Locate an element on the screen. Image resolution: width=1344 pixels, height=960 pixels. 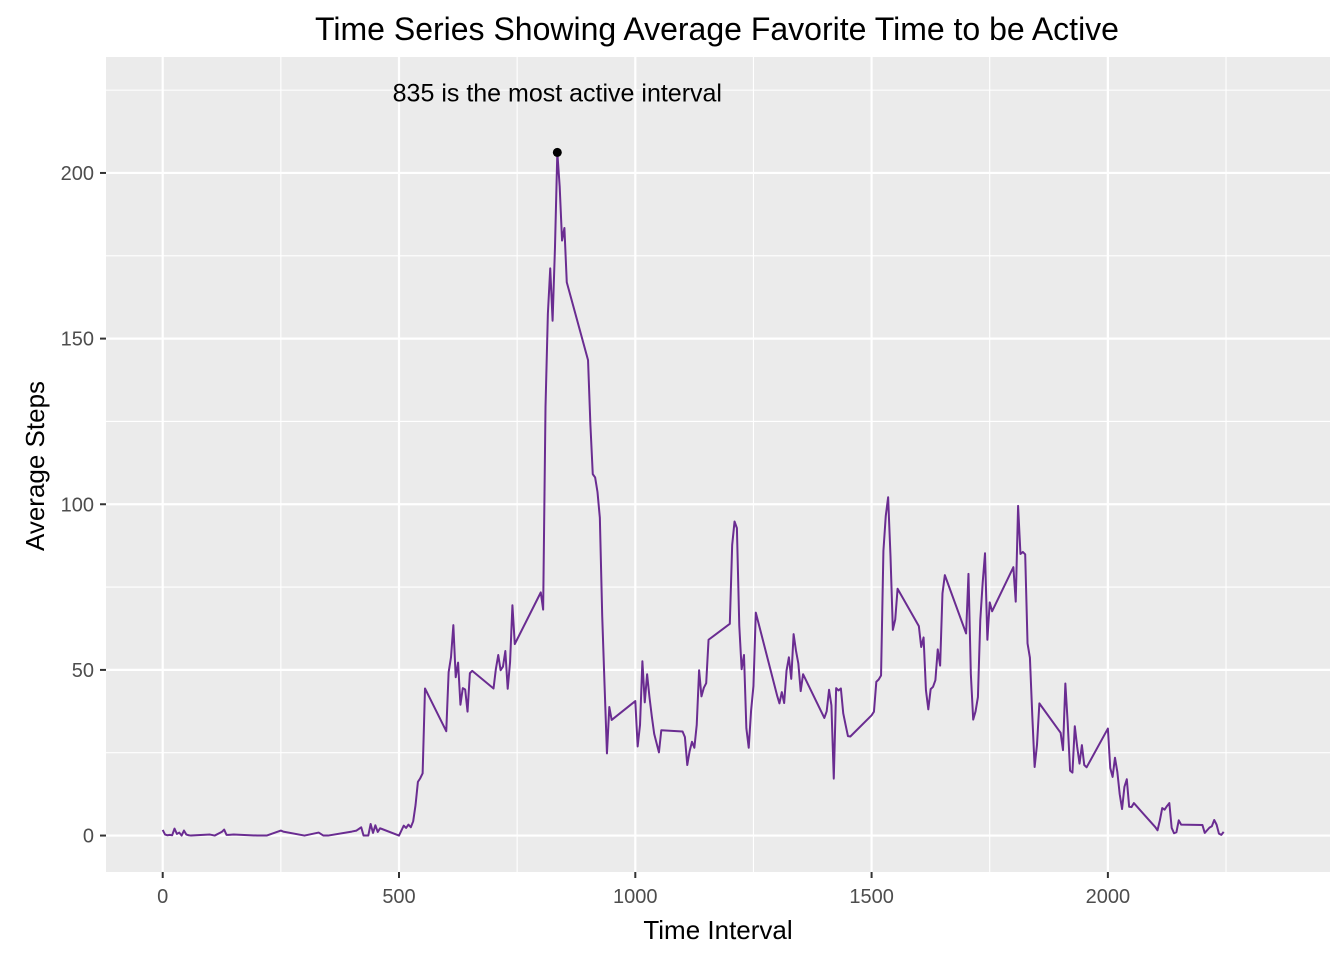
x-tick-labels: 0 500 1000 1500 2000 is located at coordinates (643, 897).